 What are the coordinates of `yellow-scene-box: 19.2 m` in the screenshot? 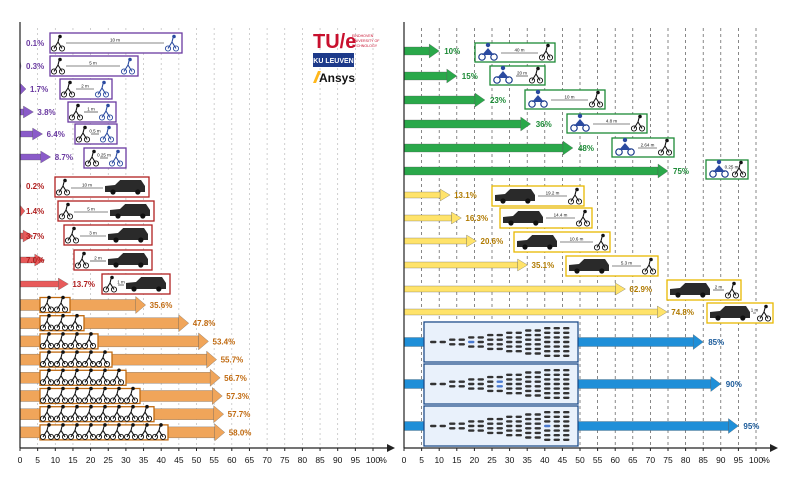 It's located at (538, 196).